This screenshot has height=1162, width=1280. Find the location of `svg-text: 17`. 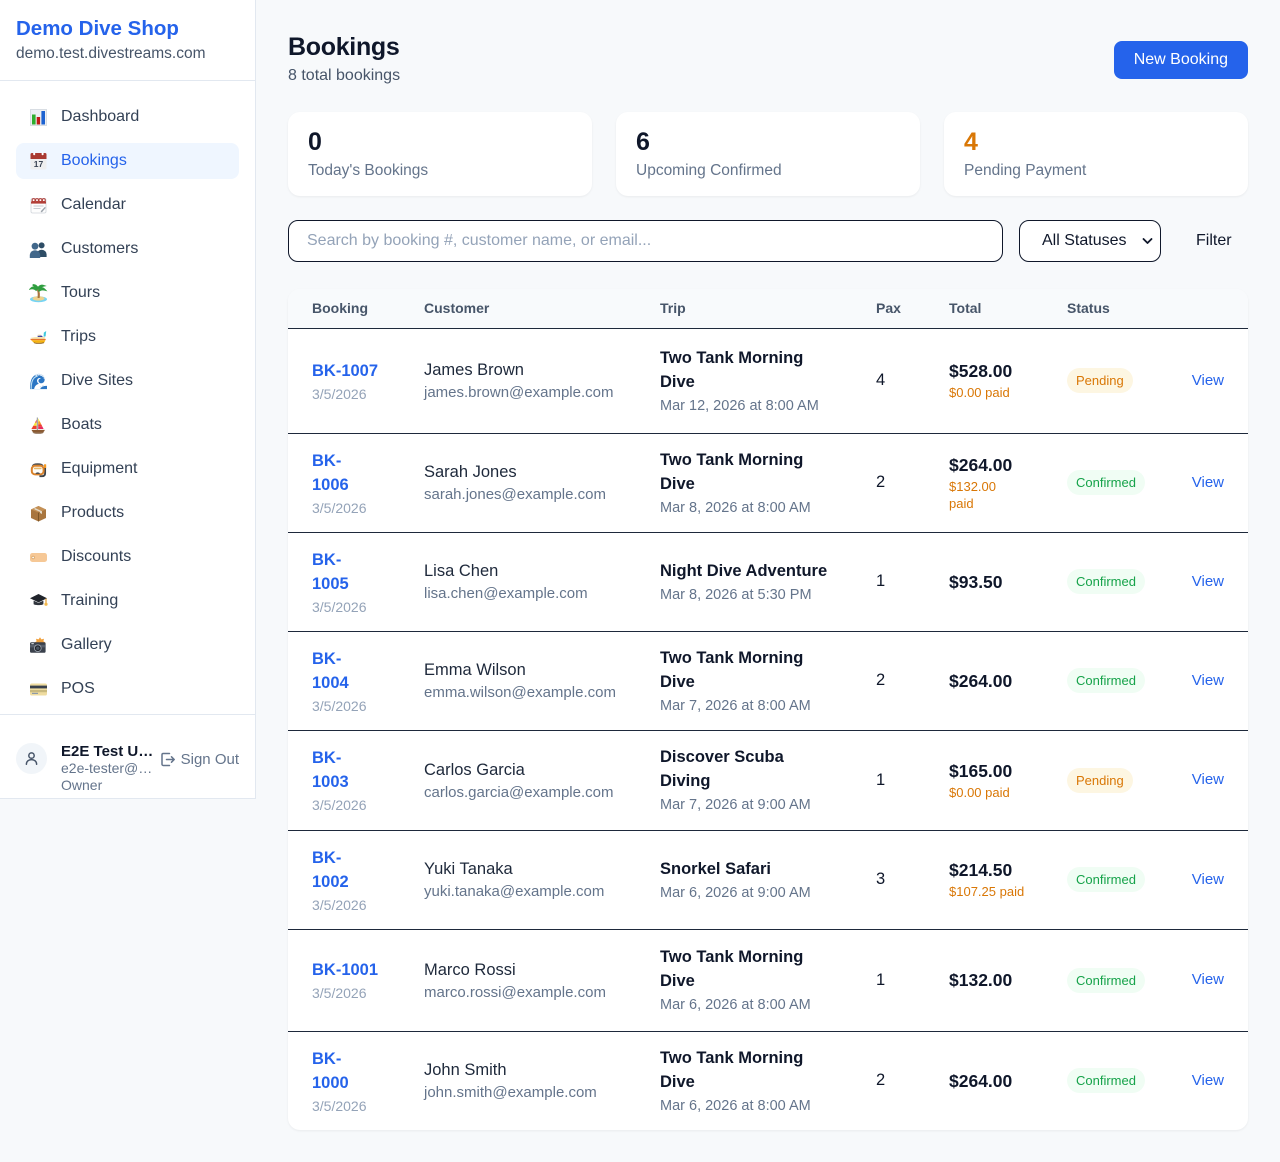

svg-text: 17 is located at coordinates (39, 164).